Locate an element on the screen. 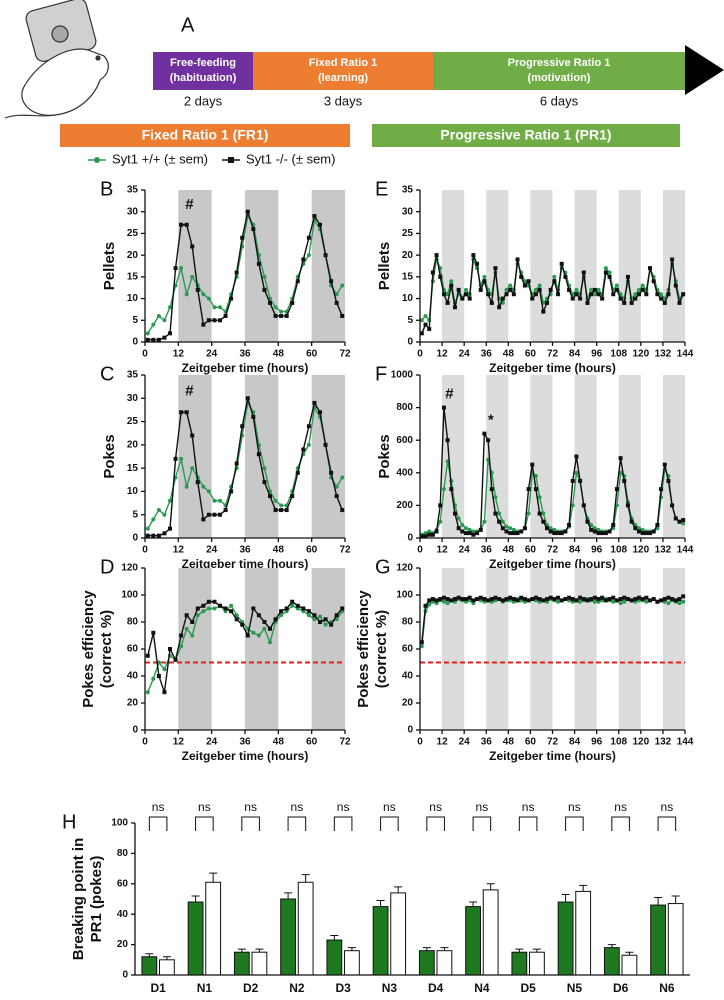 This screenshot has width=724, height=1000. protocol-bar is located at coordinates (205, 135).